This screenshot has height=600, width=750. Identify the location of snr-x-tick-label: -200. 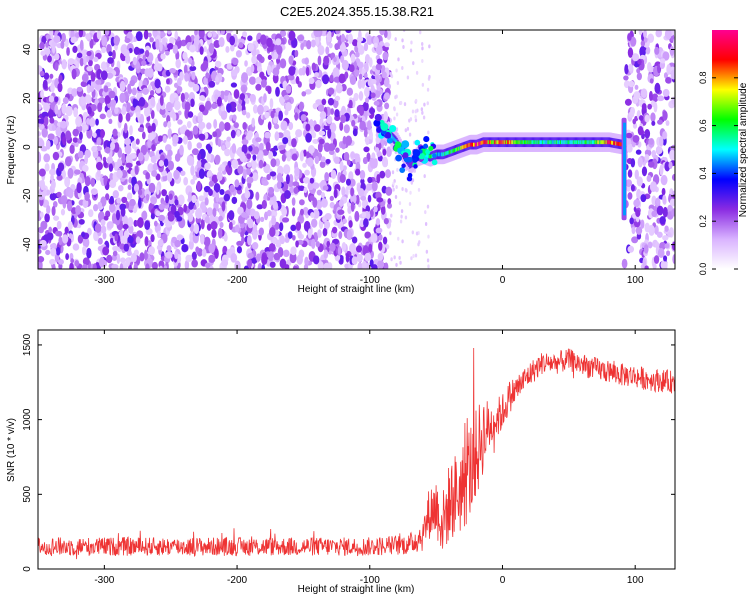
(237, 580).